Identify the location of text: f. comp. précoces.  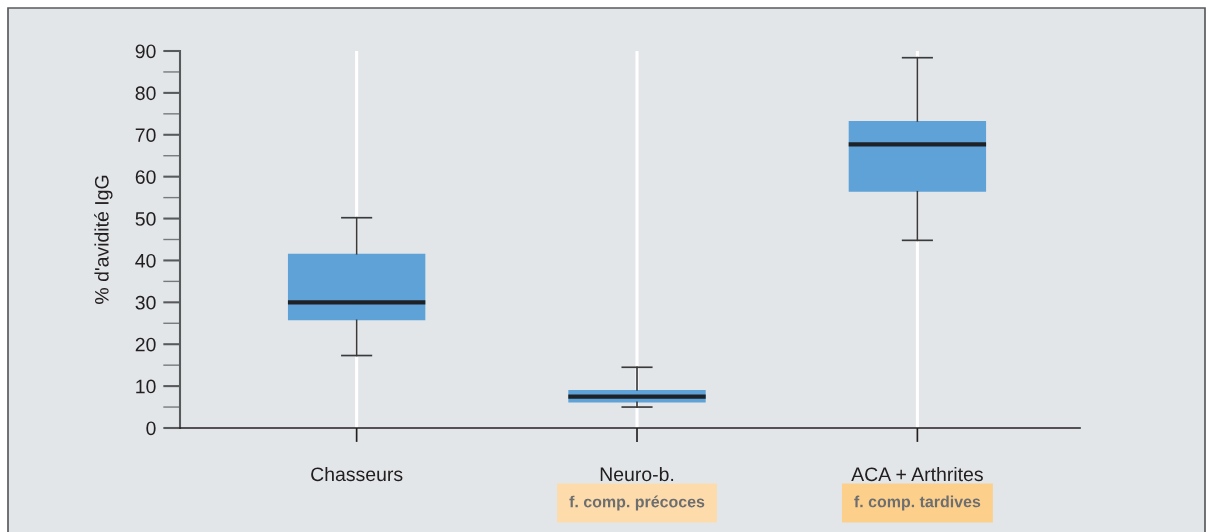
(637, 503).